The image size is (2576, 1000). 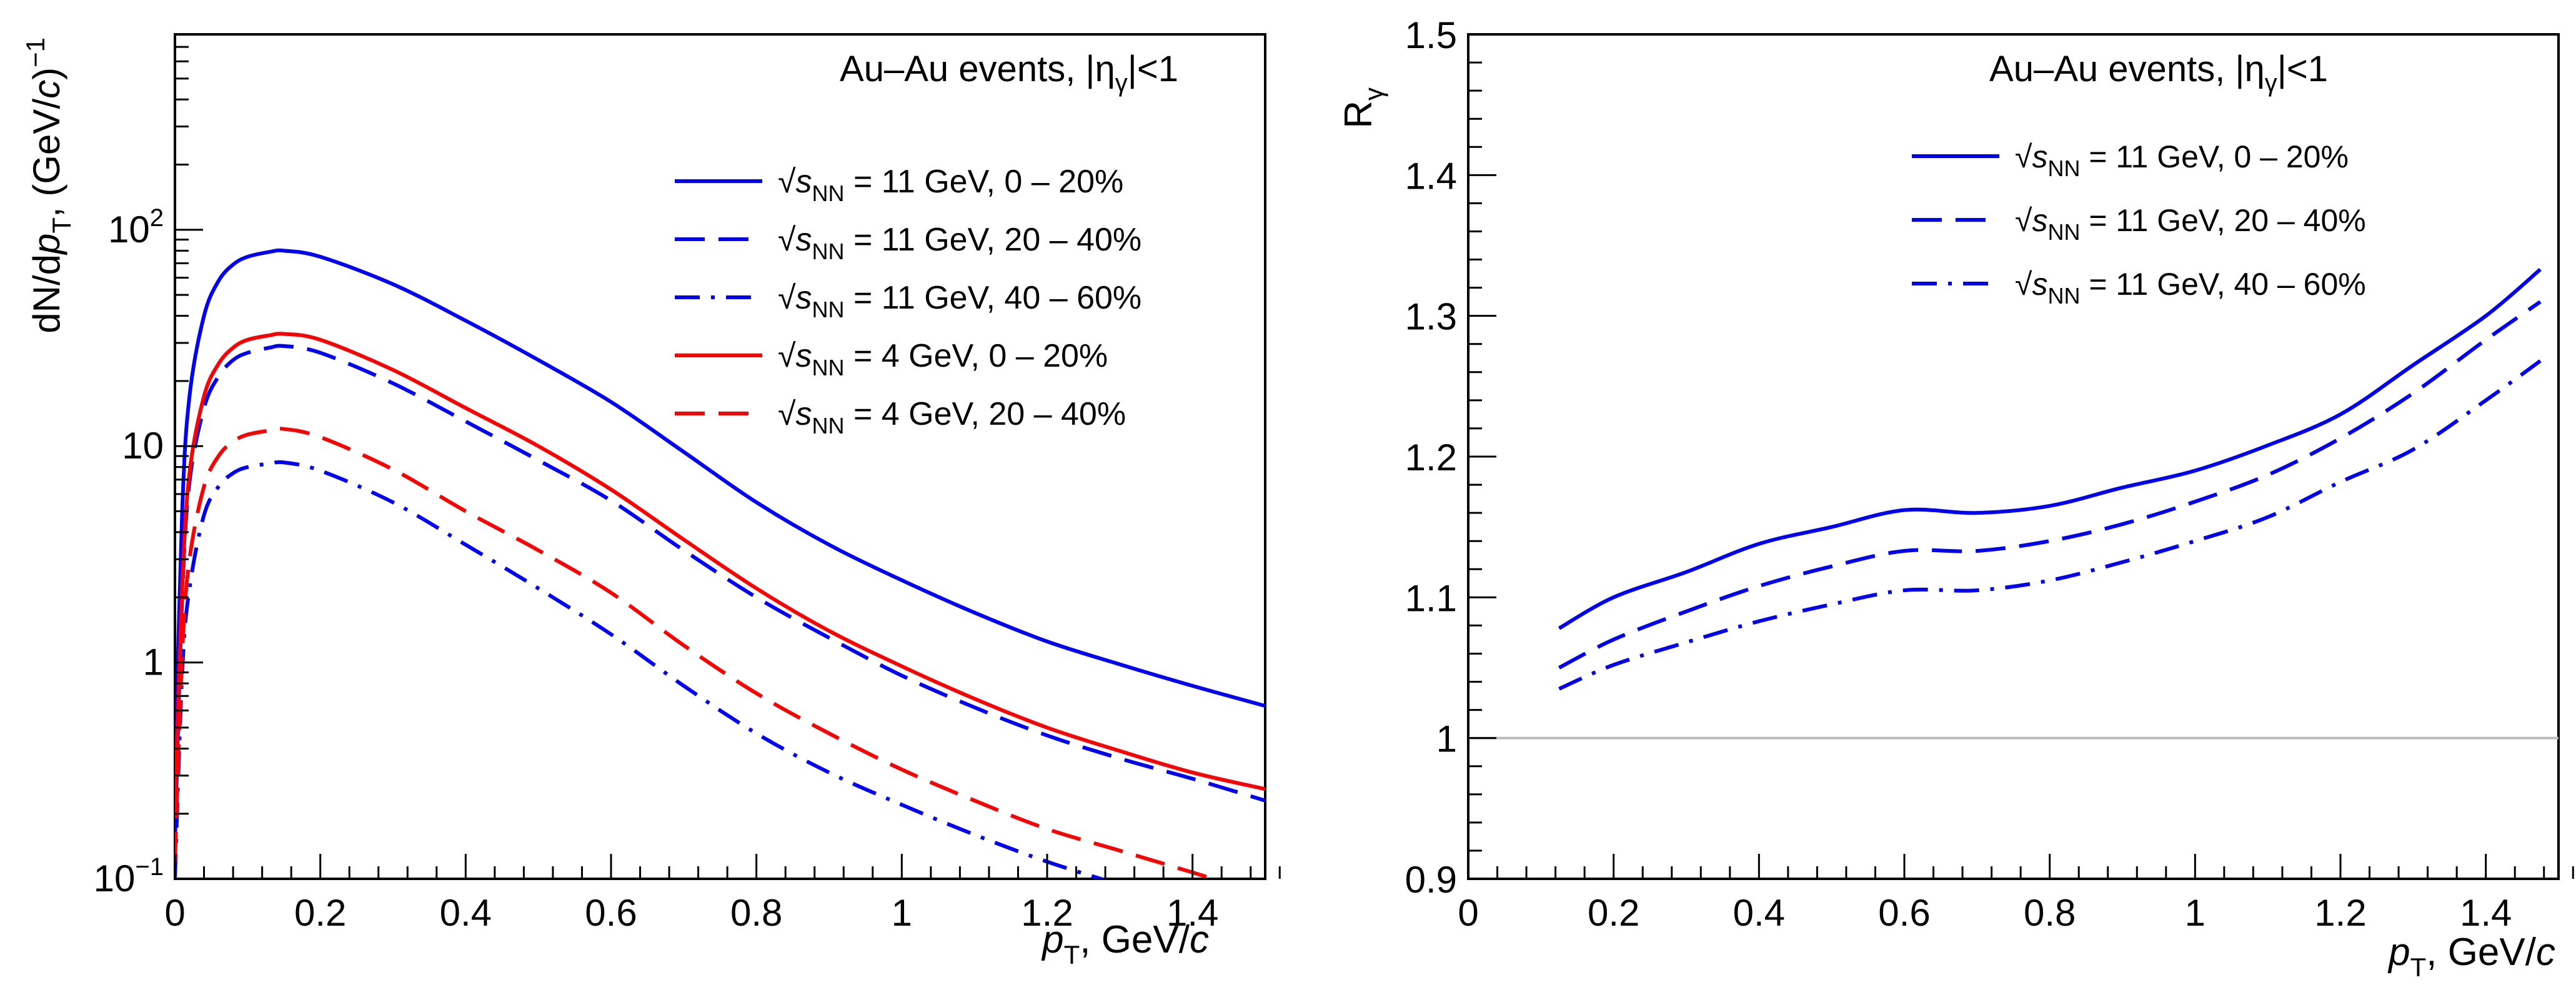 I want to click on y-tick-label: 1.4, so click(x=1431, y=176).